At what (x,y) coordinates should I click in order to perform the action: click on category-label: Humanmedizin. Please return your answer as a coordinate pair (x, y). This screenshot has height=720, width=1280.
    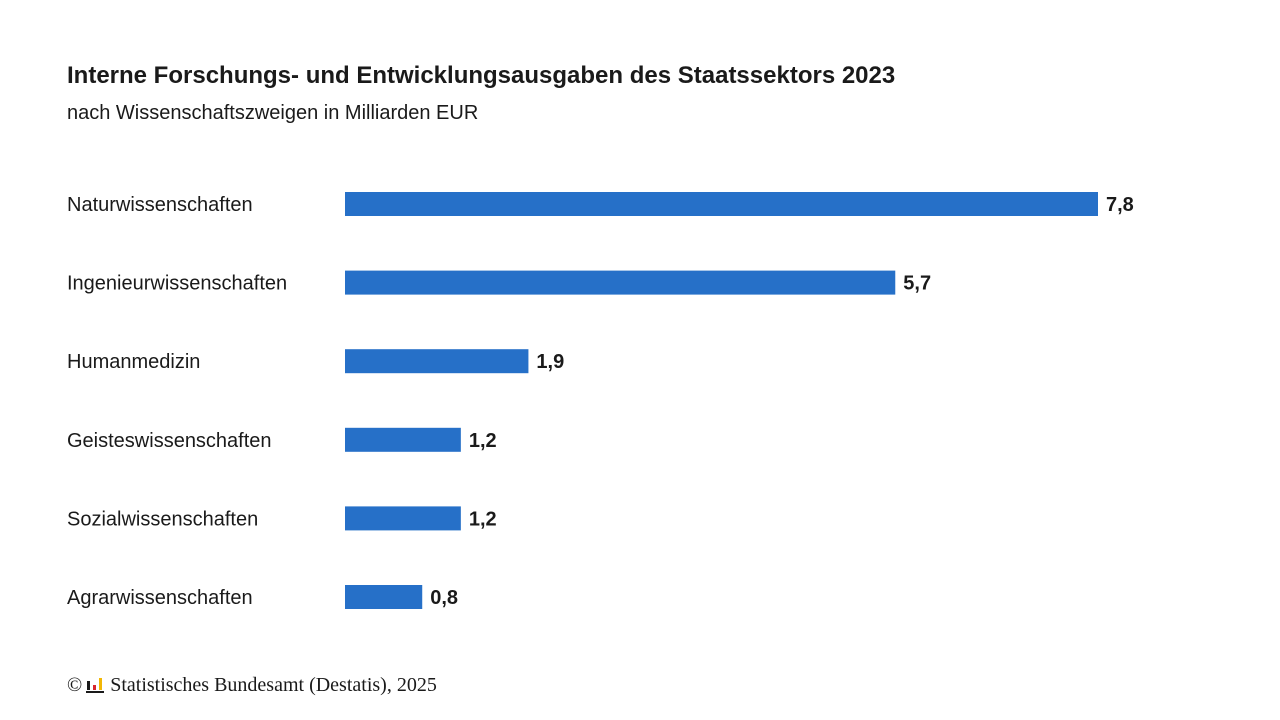
    Looking at the image, I should click on (133, 362).